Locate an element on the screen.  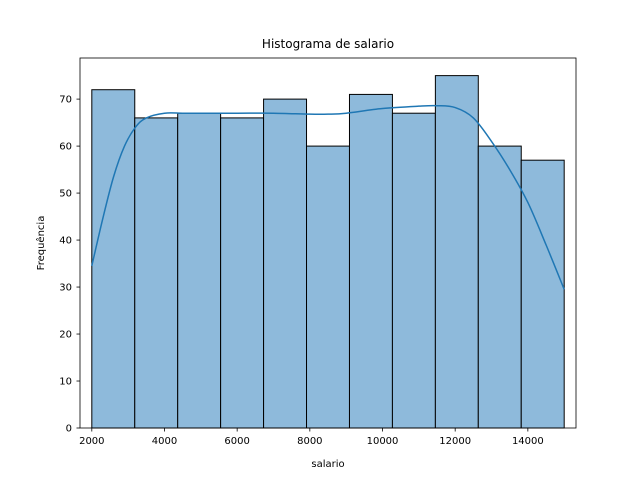
x-tick-label-10000: 10000 is located at coordinates (383, 441).